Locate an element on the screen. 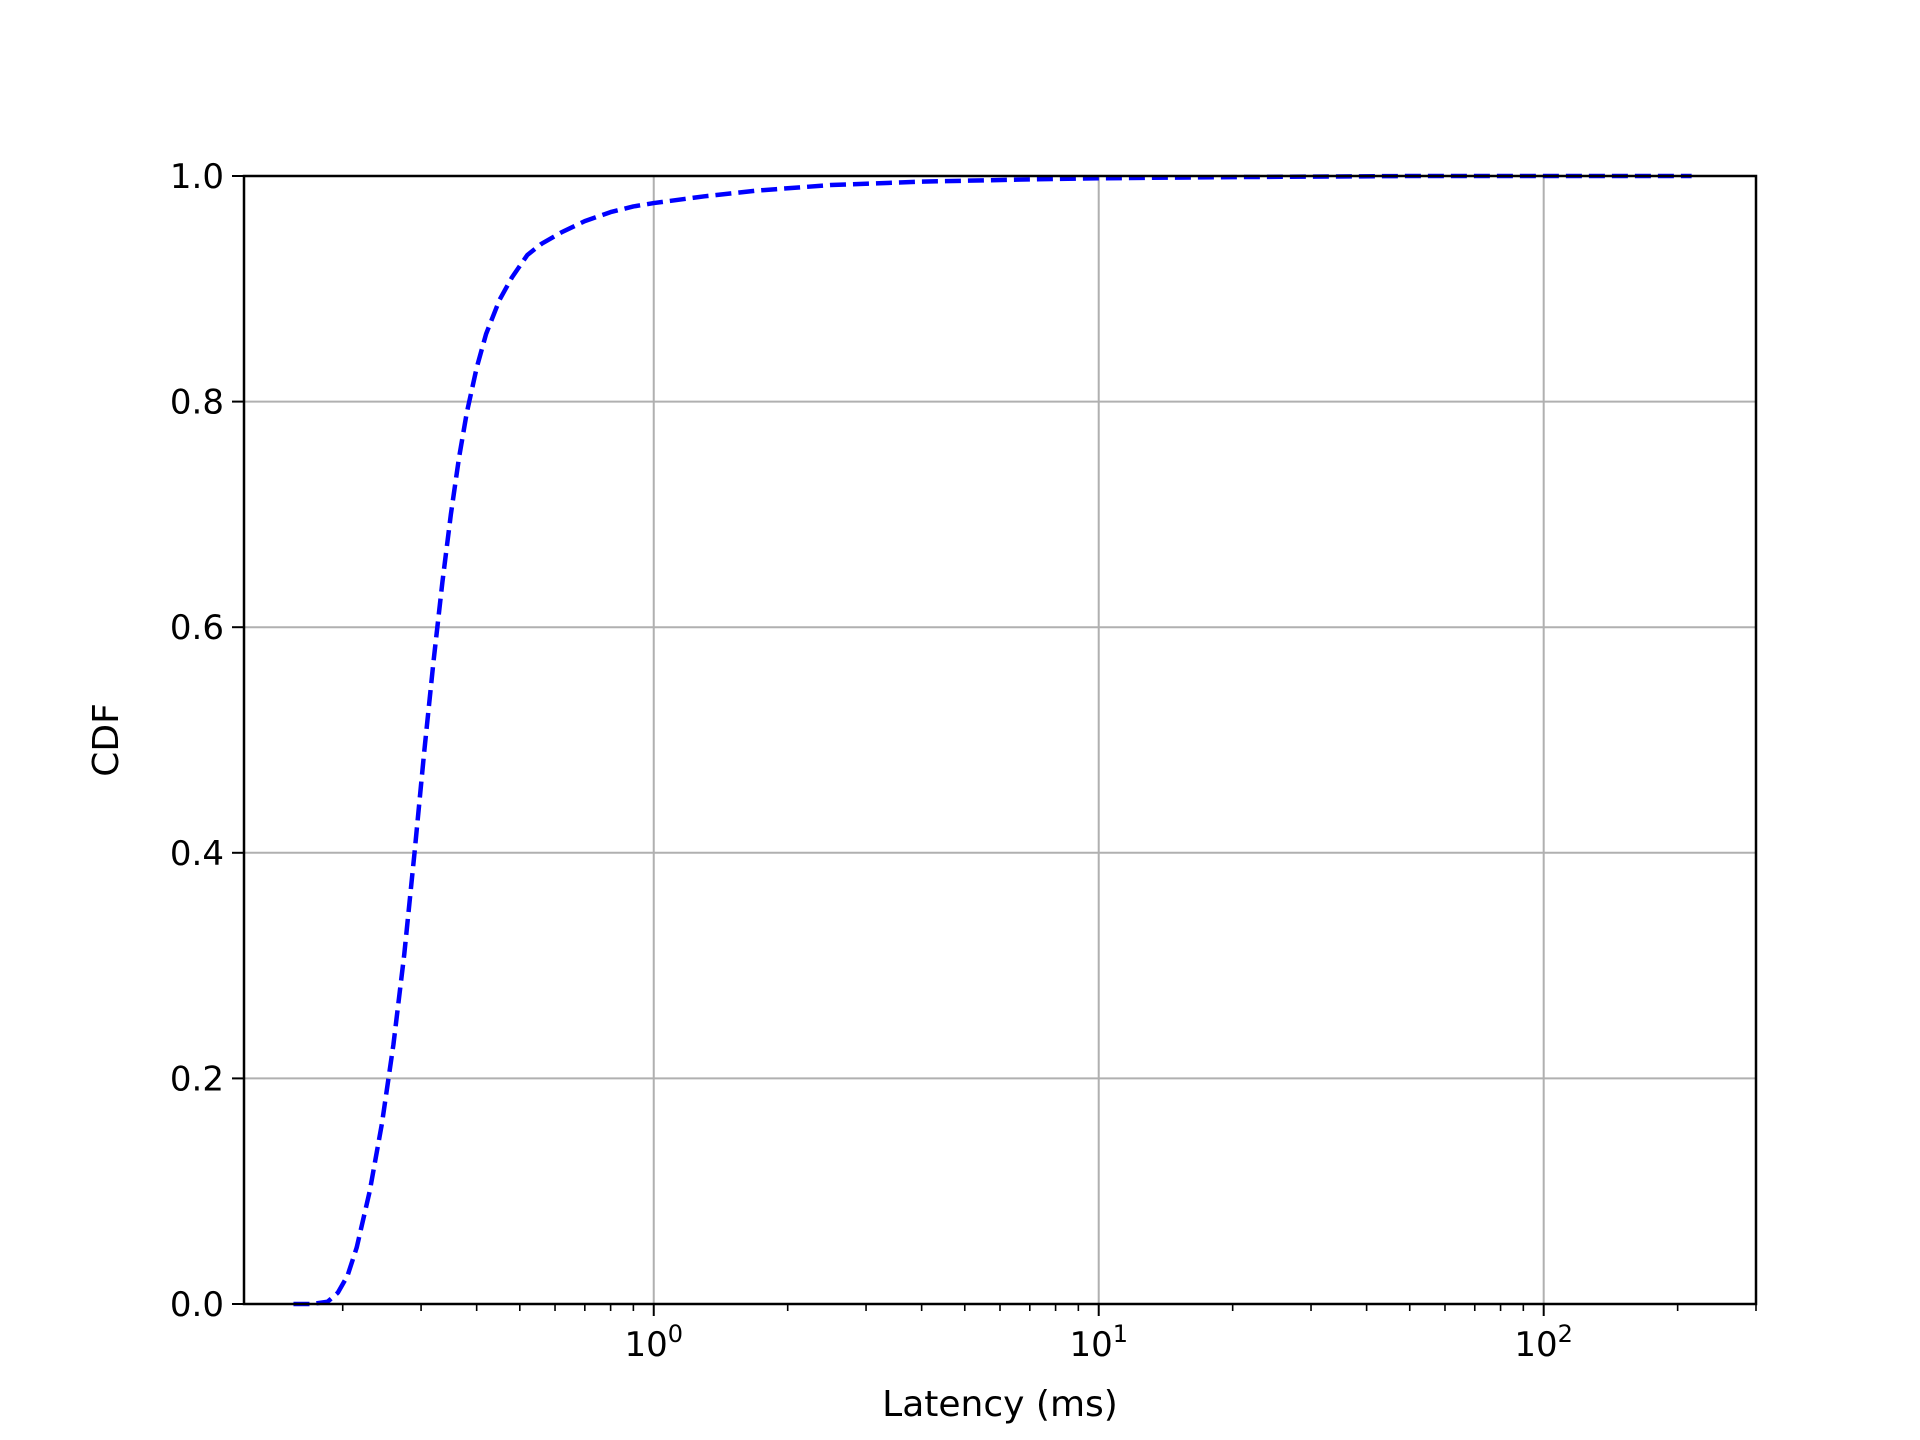 The height and width of the screenshot is (1440, 1920). x-tick-label: 10⁰ is located at coordinates (653, 1342).